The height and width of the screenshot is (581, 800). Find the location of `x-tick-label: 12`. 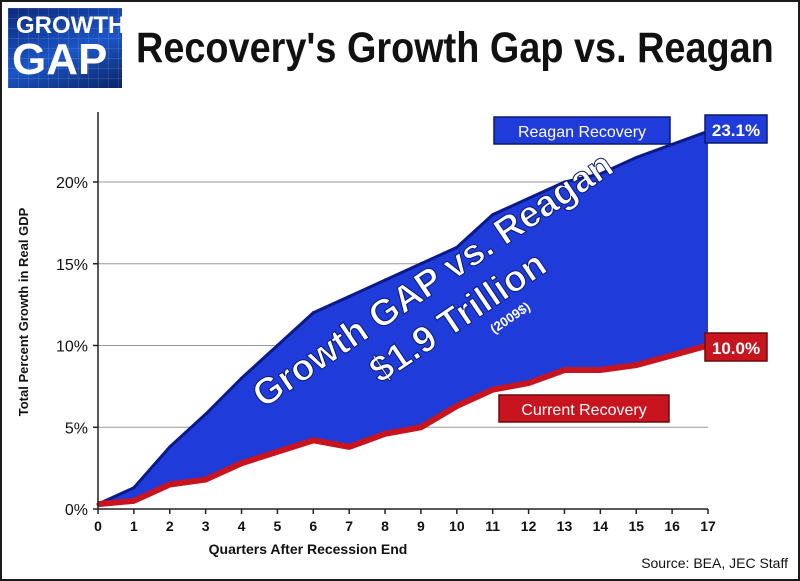

x-tick-label: 12 is located at coordinates (529, 526).